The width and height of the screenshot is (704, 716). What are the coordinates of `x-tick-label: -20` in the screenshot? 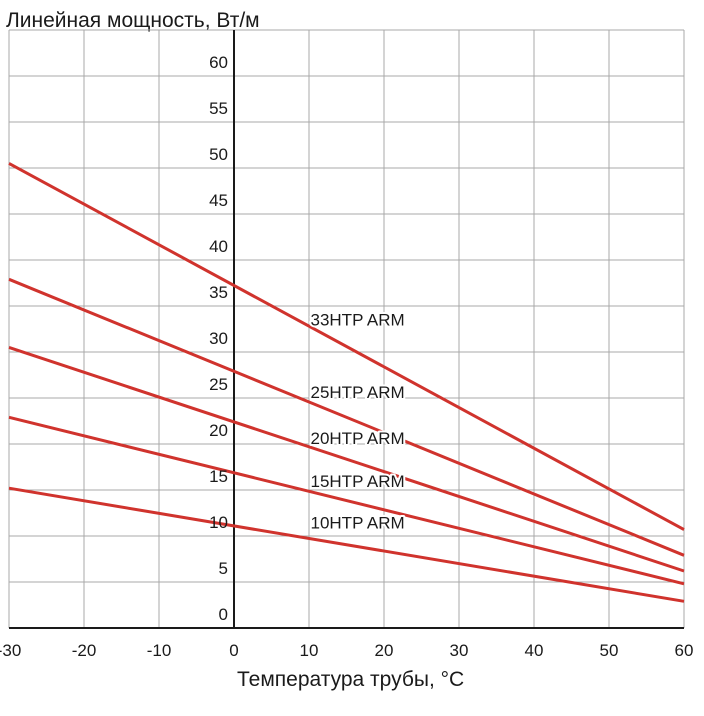 It's located at (84, 650).